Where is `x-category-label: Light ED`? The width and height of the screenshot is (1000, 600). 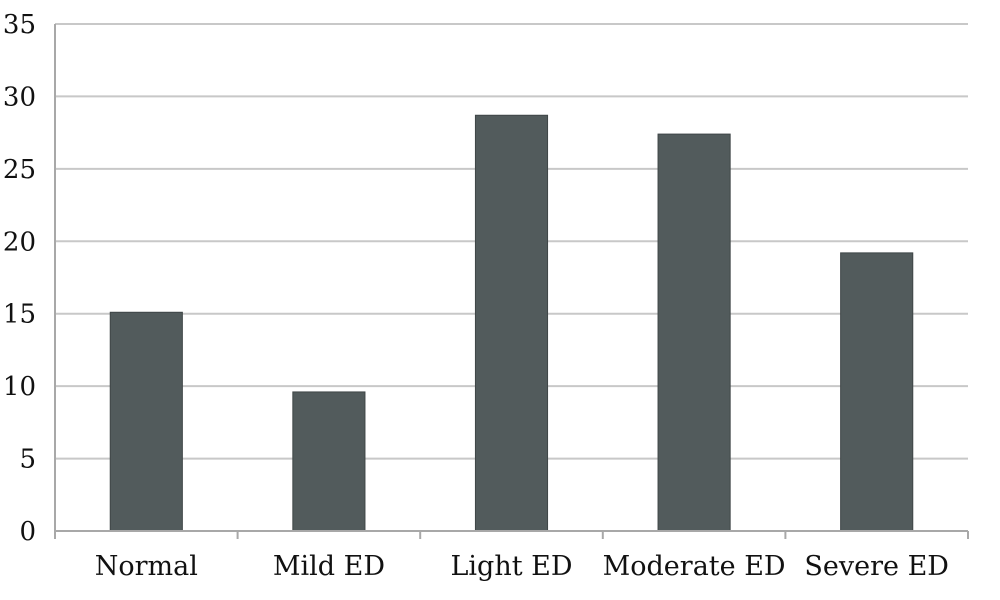
x-category-label: Light ED is located at coordinates (511, 566).